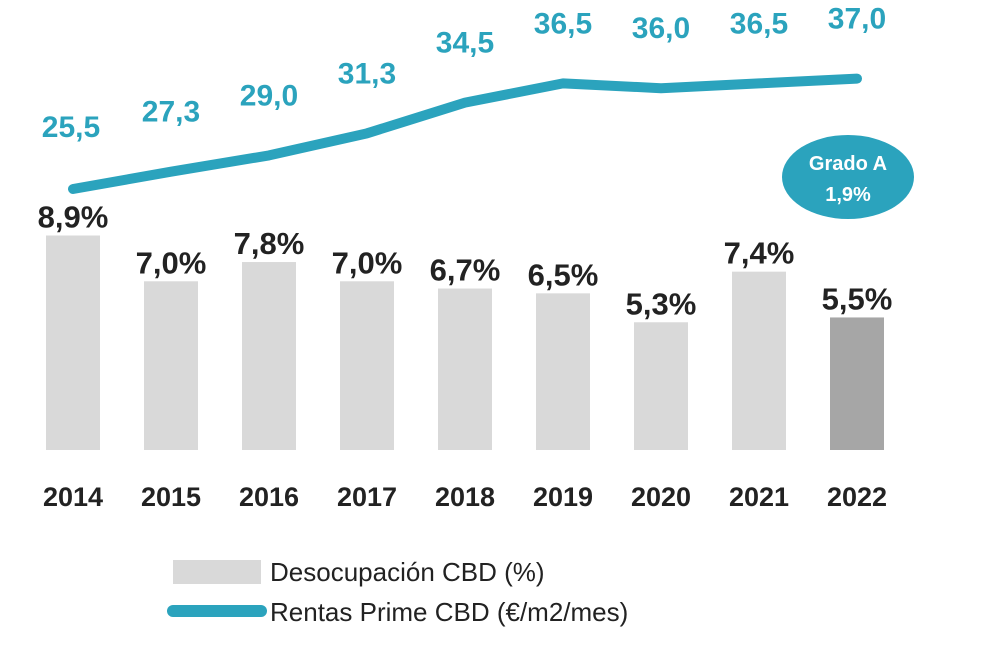 This screenshot has height=668, width=994. What do you see at coordinates (848, 195) in the screenshot?
I see `grade-a-badge-line2: 1,9%` at bounding box center [848, 195].